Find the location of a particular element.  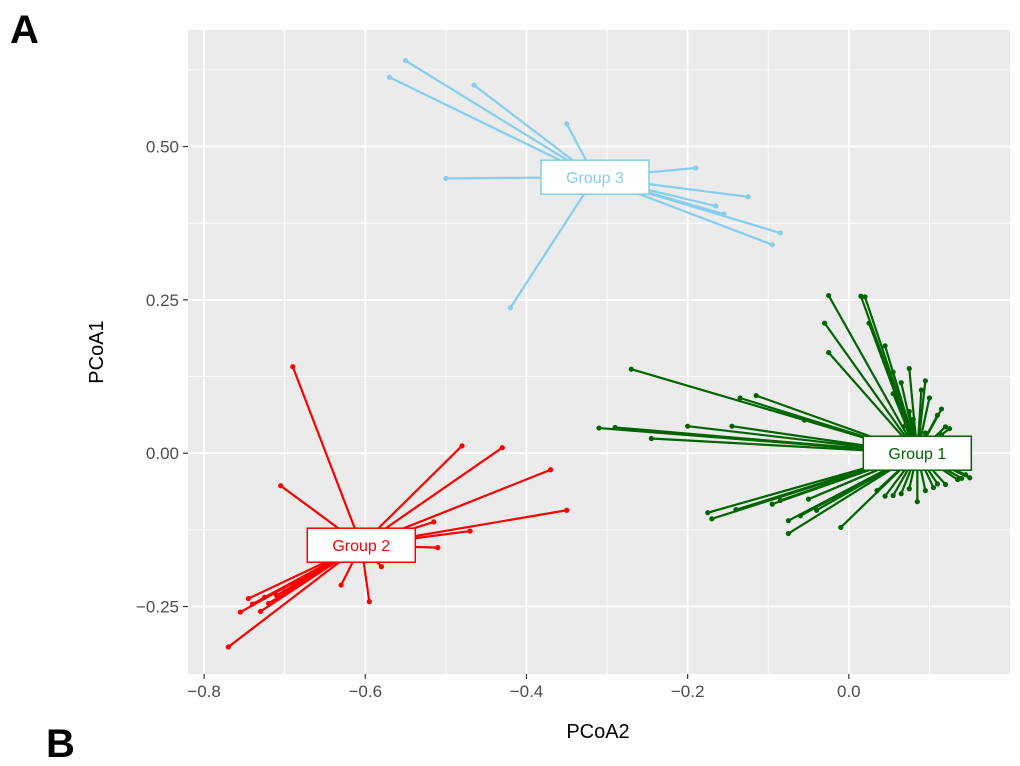

group-label: Group 3 is located at coordinates (595, 177).